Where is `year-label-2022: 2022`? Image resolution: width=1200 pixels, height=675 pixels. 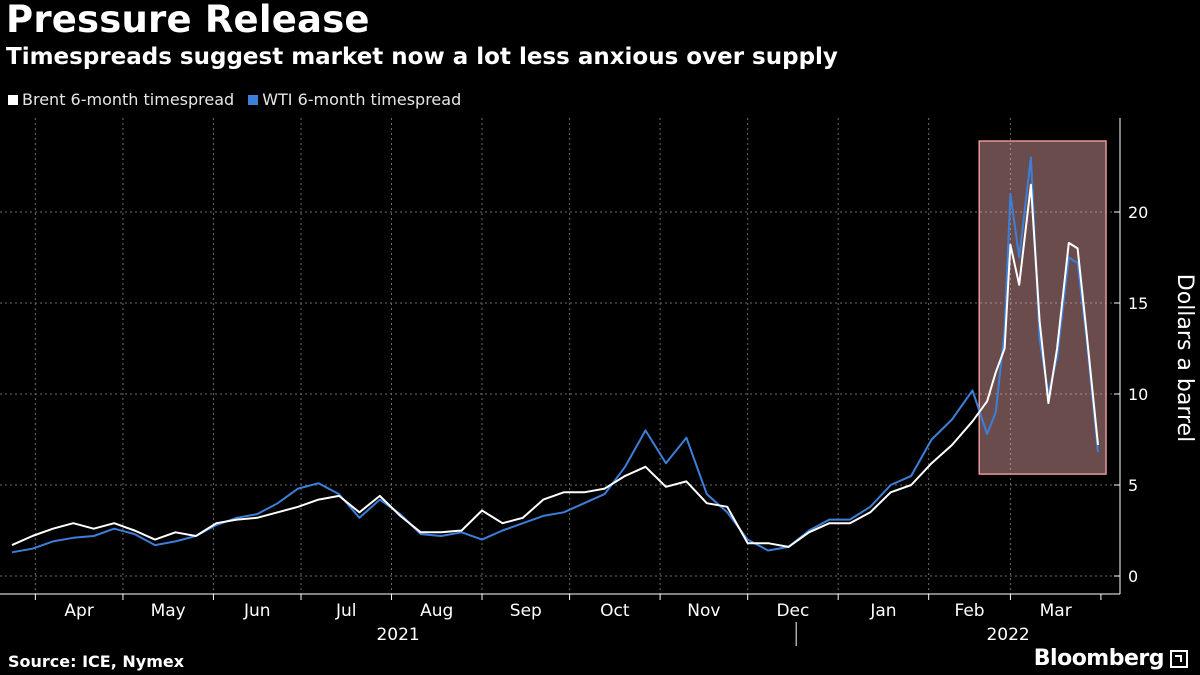
year-label-2022: 2022 is located at coordinates (1007, 635).